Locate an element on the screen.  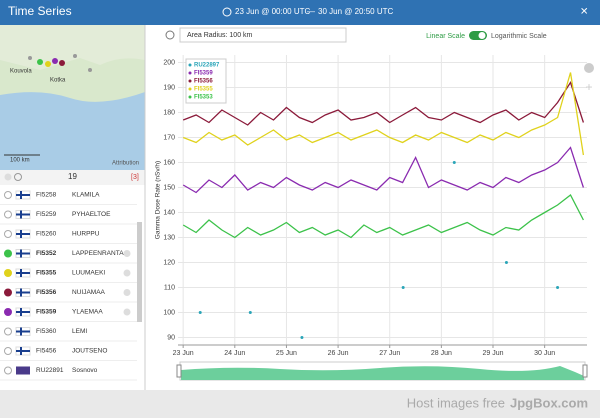
play-button is located at coordinates (170, 35).